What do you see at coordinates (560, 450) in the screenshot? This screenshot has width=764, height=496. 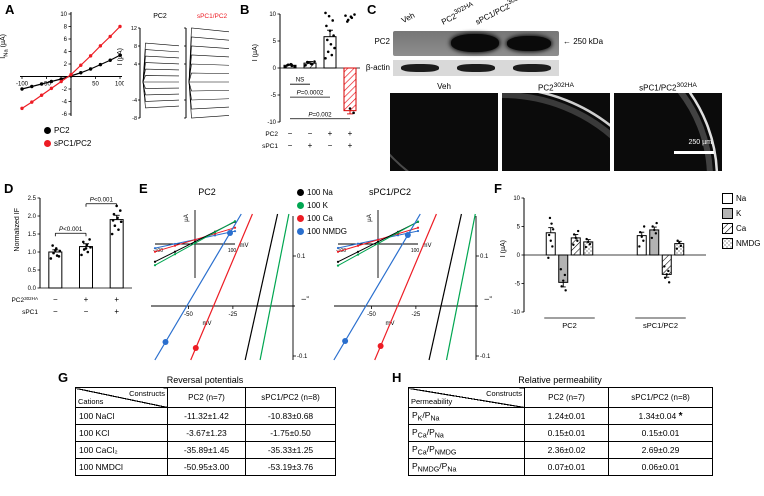 I see `table-row: PCa/PNMDG 2.36±0.02 2.69±0.29` at bounding box center [560, 450].